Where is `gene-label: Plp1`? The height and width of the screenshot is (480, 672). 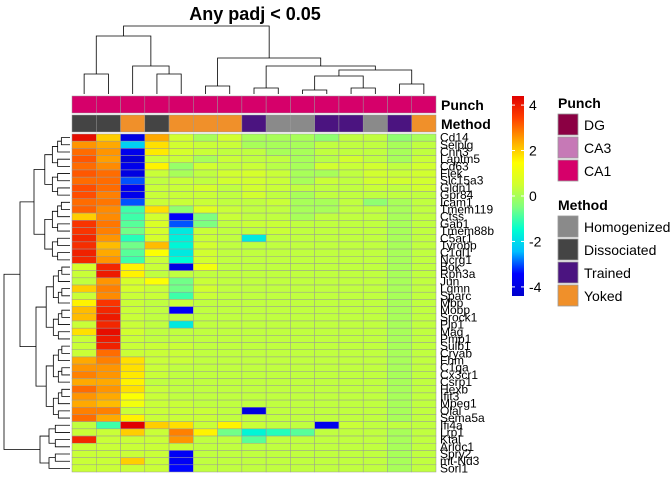 gene-label: Plp1 is located at coordinates (452, 325).